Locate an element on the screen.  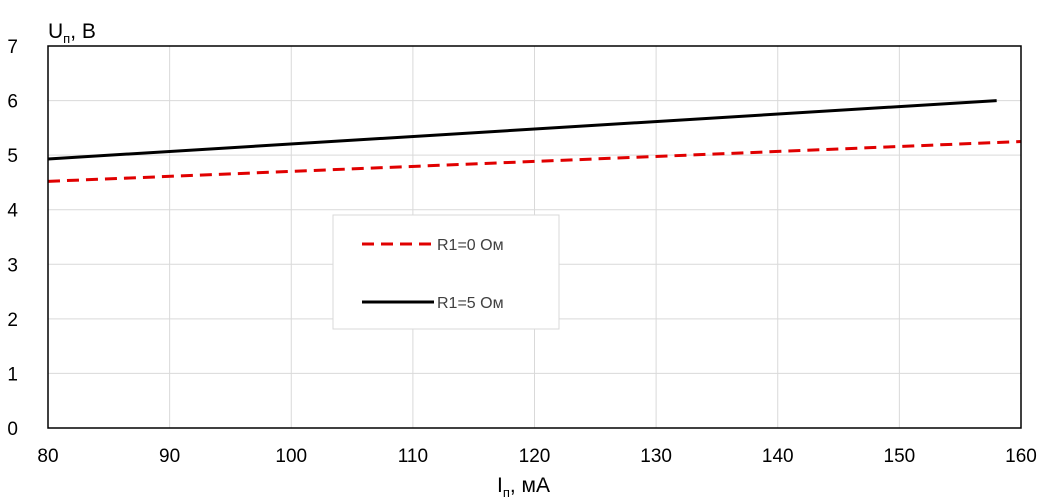
x-tick-label: 130 is located at coordinates (656, 456).